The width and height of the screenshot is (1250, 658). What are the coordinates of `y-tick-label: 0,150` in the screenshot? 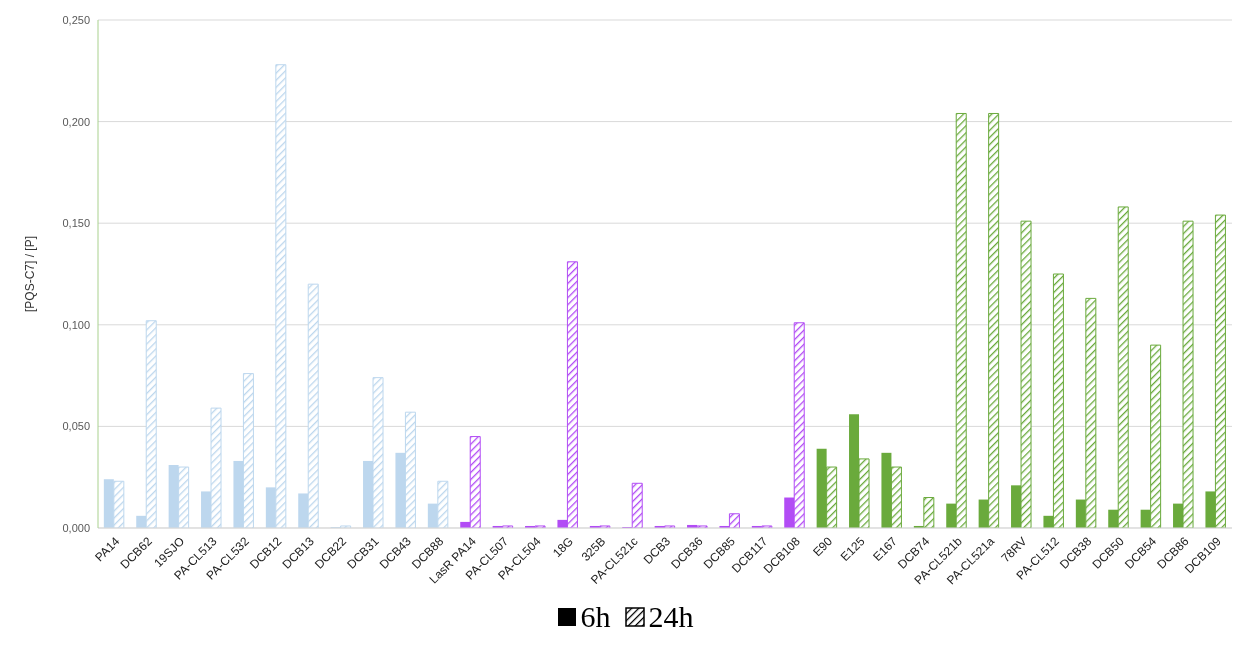 It's located at (76, 223).